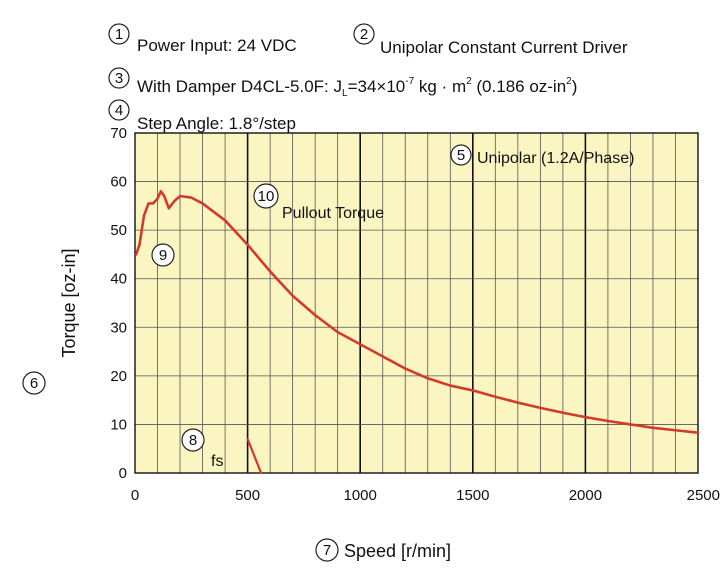 The height and width of the screenshot is (571, 722). I want to click on inertia-unit-exponent: 2, so click(469, 81).